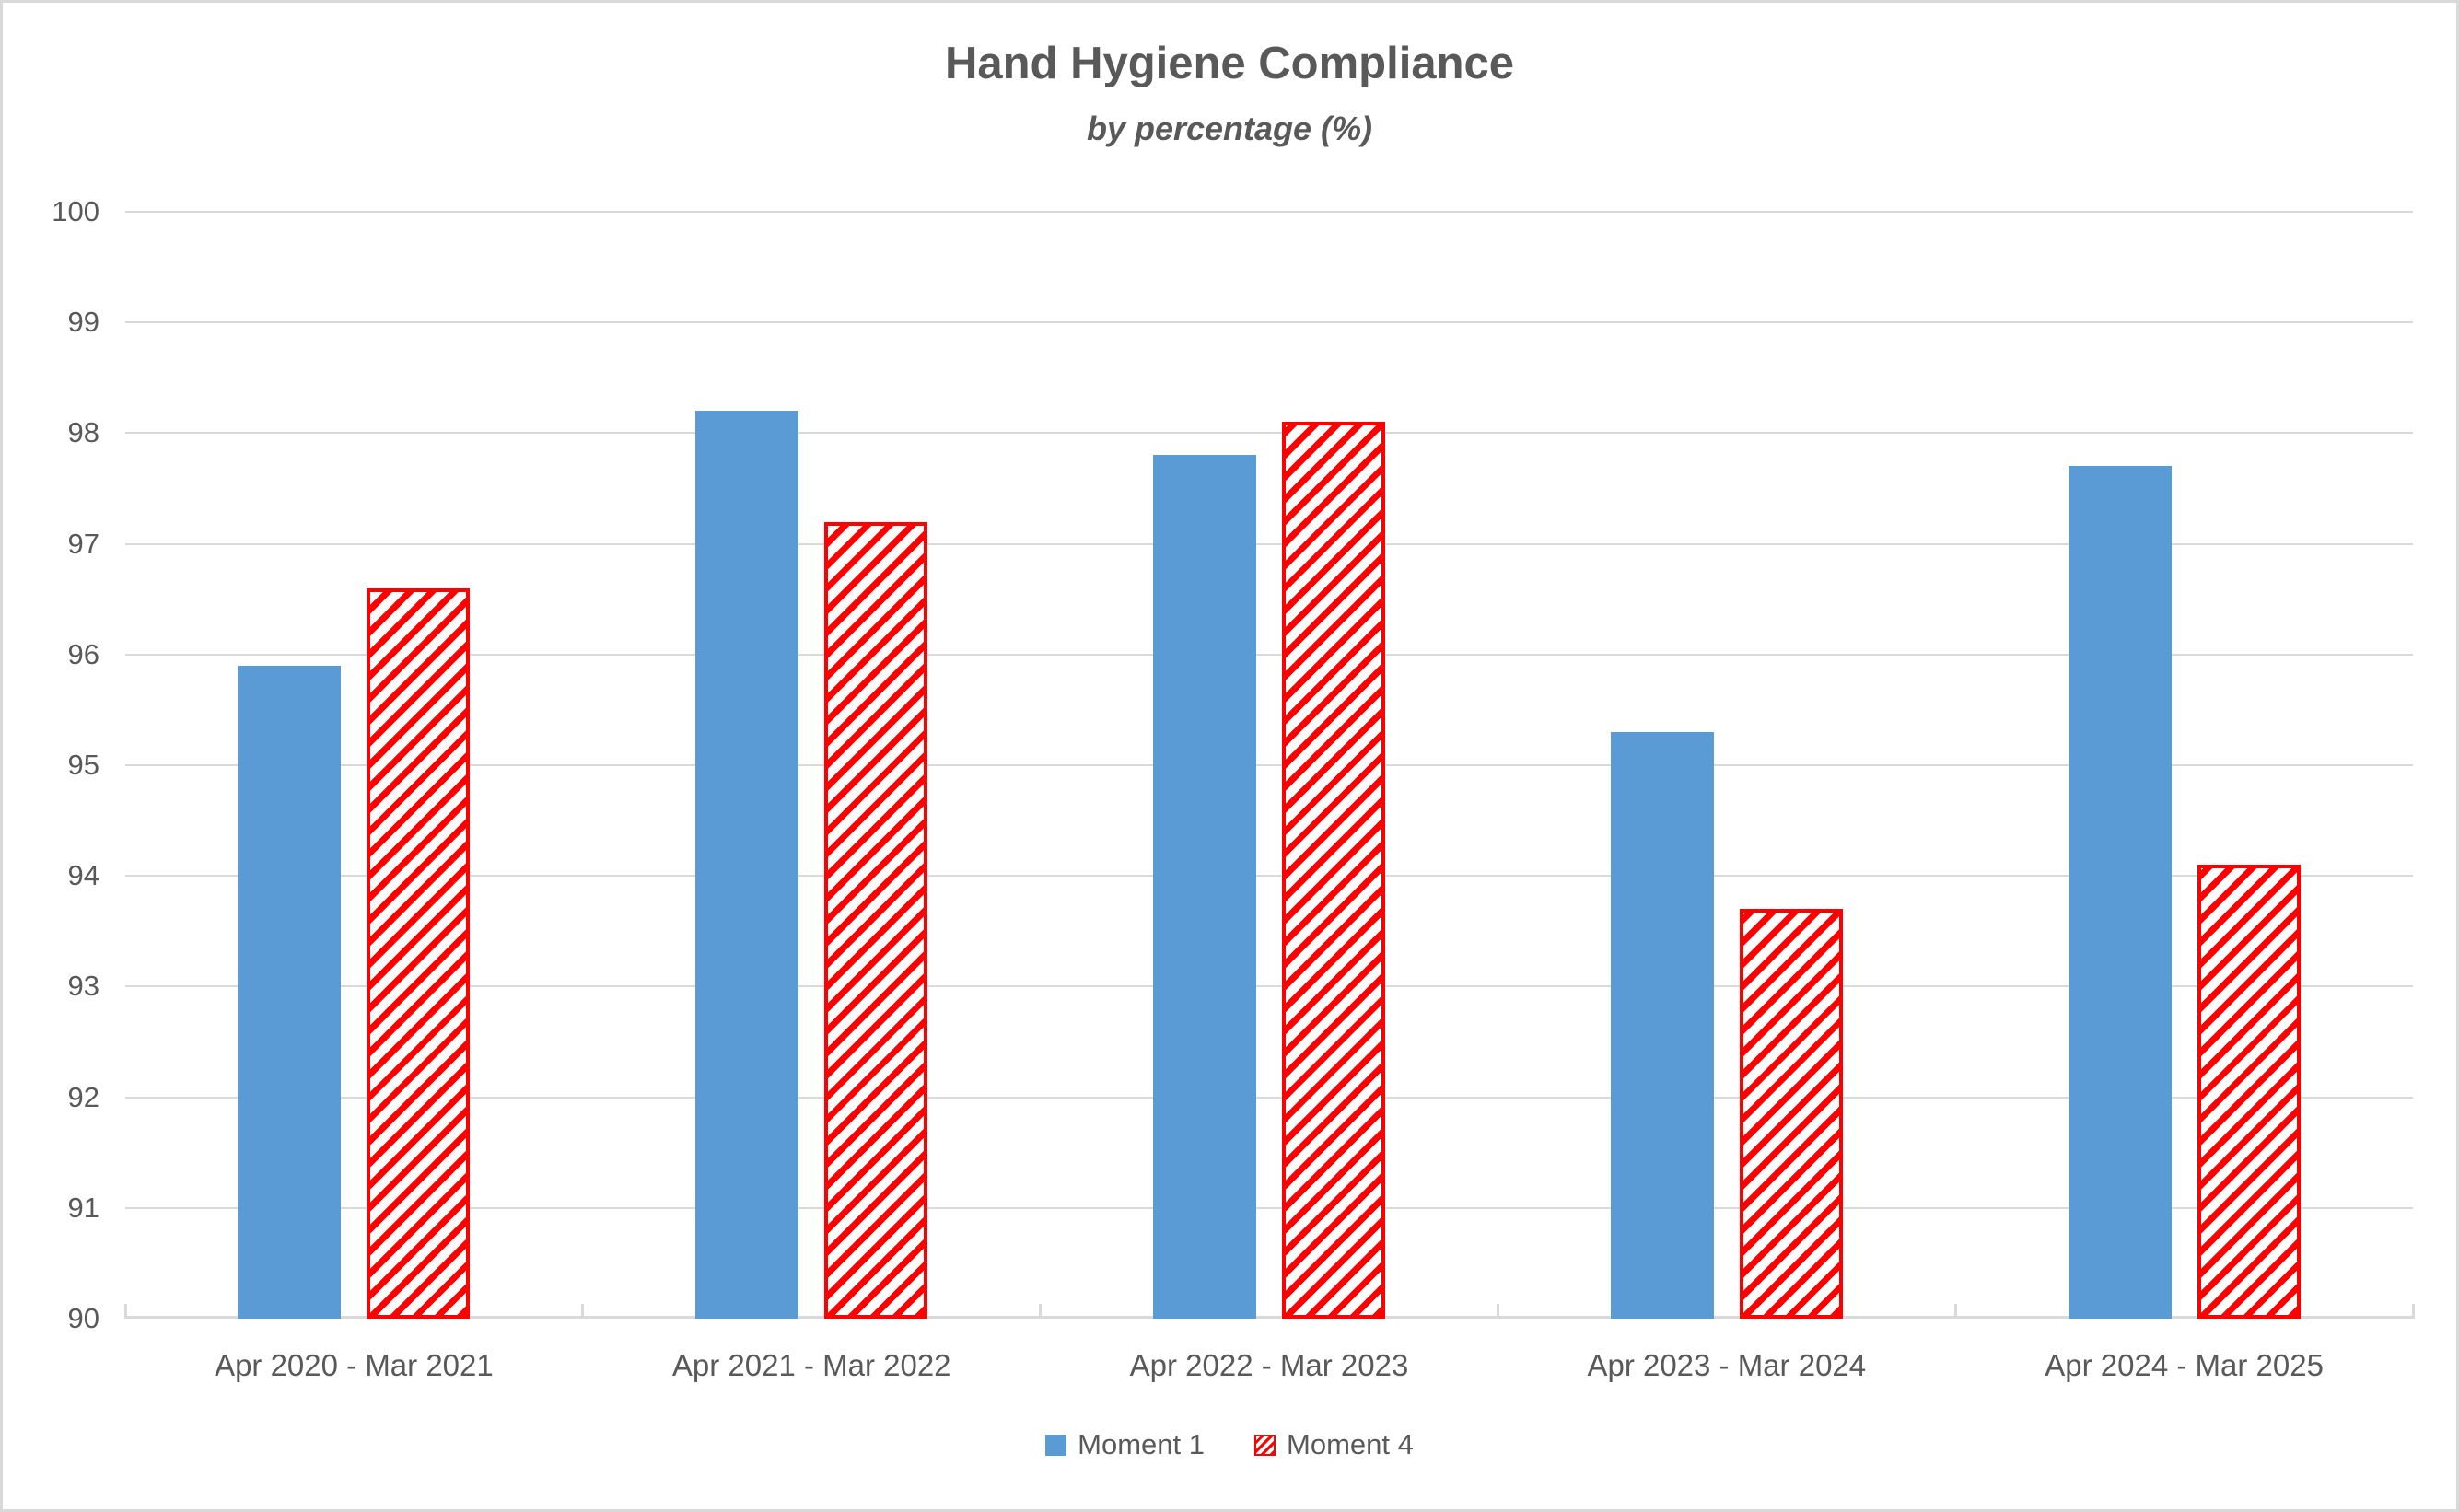  What do you see at coordinates (2120, 893) in the screenshot?
I see `moment-1-bar-apr-2024-mar-2025` at bounding box center [2120, 893].